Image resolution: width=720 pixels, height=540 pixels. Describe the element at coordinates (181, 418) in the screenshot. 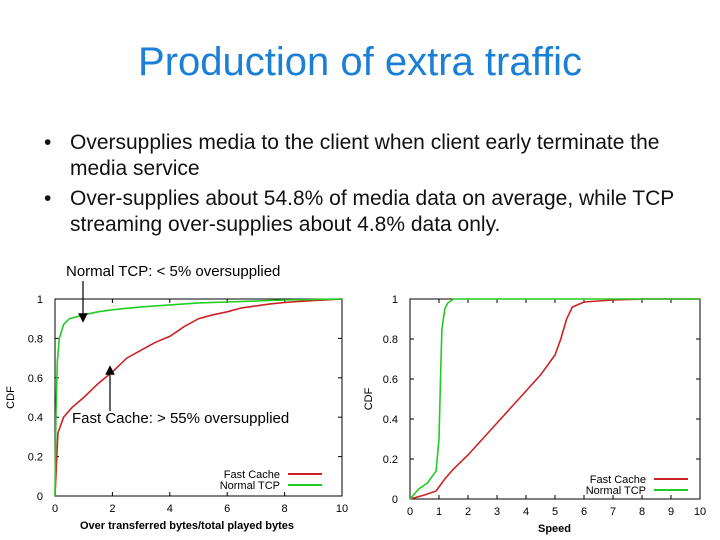

I see `annotation-fast-cache: Fast Cache: > 55% oversupplied` at that location.